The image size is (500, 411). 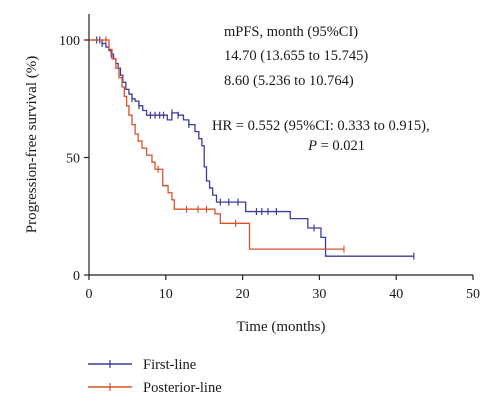 I want to click on x-tick-label: 50, so click(x=473, y=294).